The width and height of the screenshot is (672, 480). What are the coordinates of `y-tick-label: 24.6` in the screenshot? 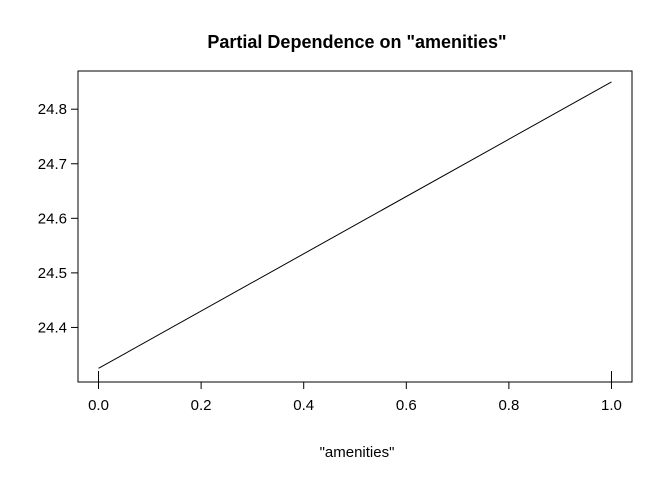 It's located at (52, 218).